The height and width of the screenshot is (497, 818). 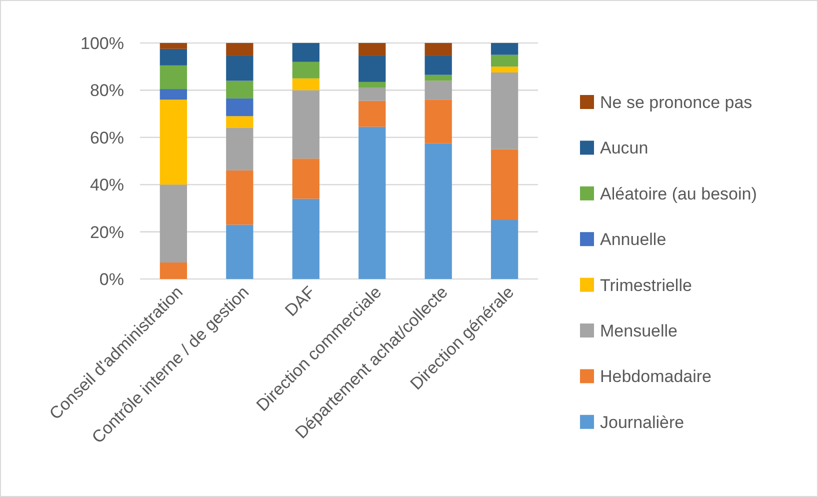 I want to click on y-tick-label: 80%, so click(x=107, y=90).